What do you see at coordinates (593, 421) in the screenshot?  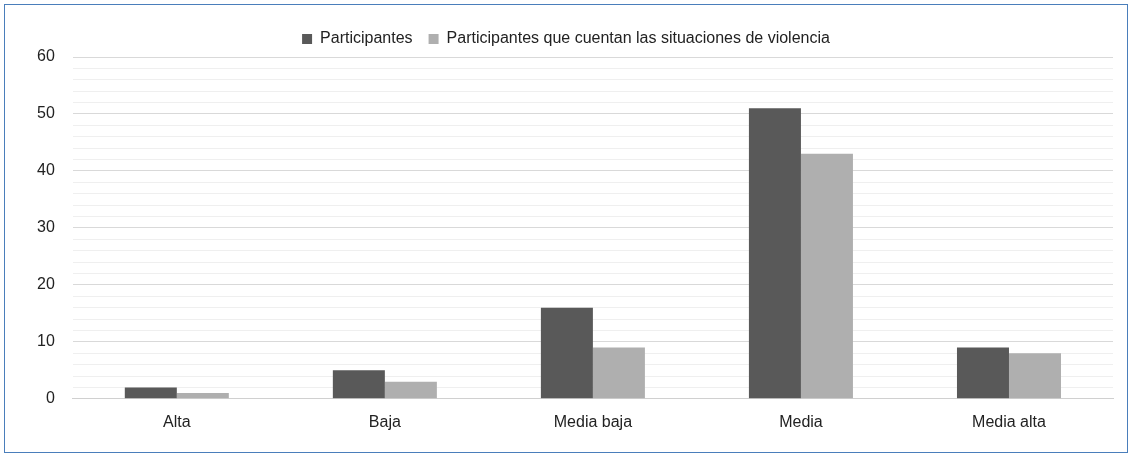 I see `x-tick-label: Media baja` at bounding box center [593, 421].